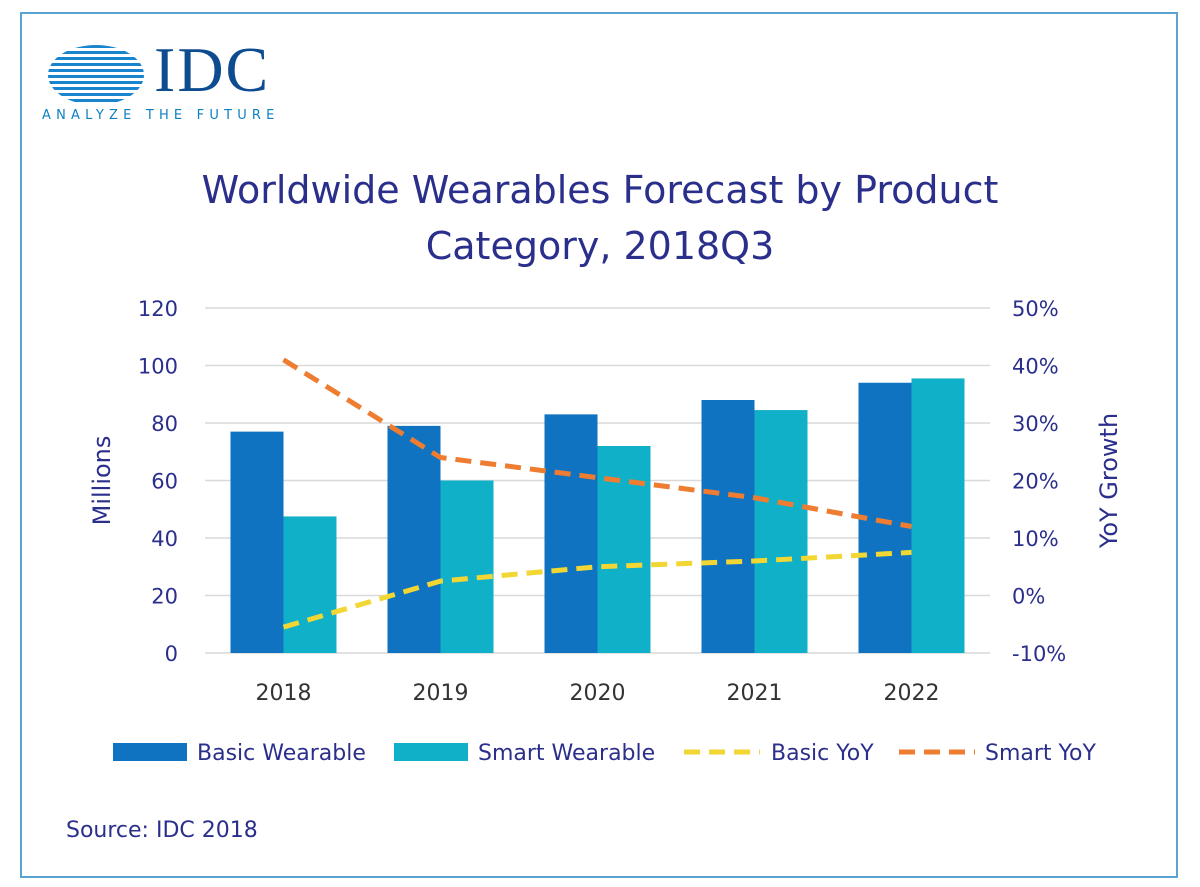 Image resolution: width=1200 pixels, height=887 pixels. Describe the element at coordinates (171, 654) in the screenshot. I see `y-tick-label: 0` at that location.